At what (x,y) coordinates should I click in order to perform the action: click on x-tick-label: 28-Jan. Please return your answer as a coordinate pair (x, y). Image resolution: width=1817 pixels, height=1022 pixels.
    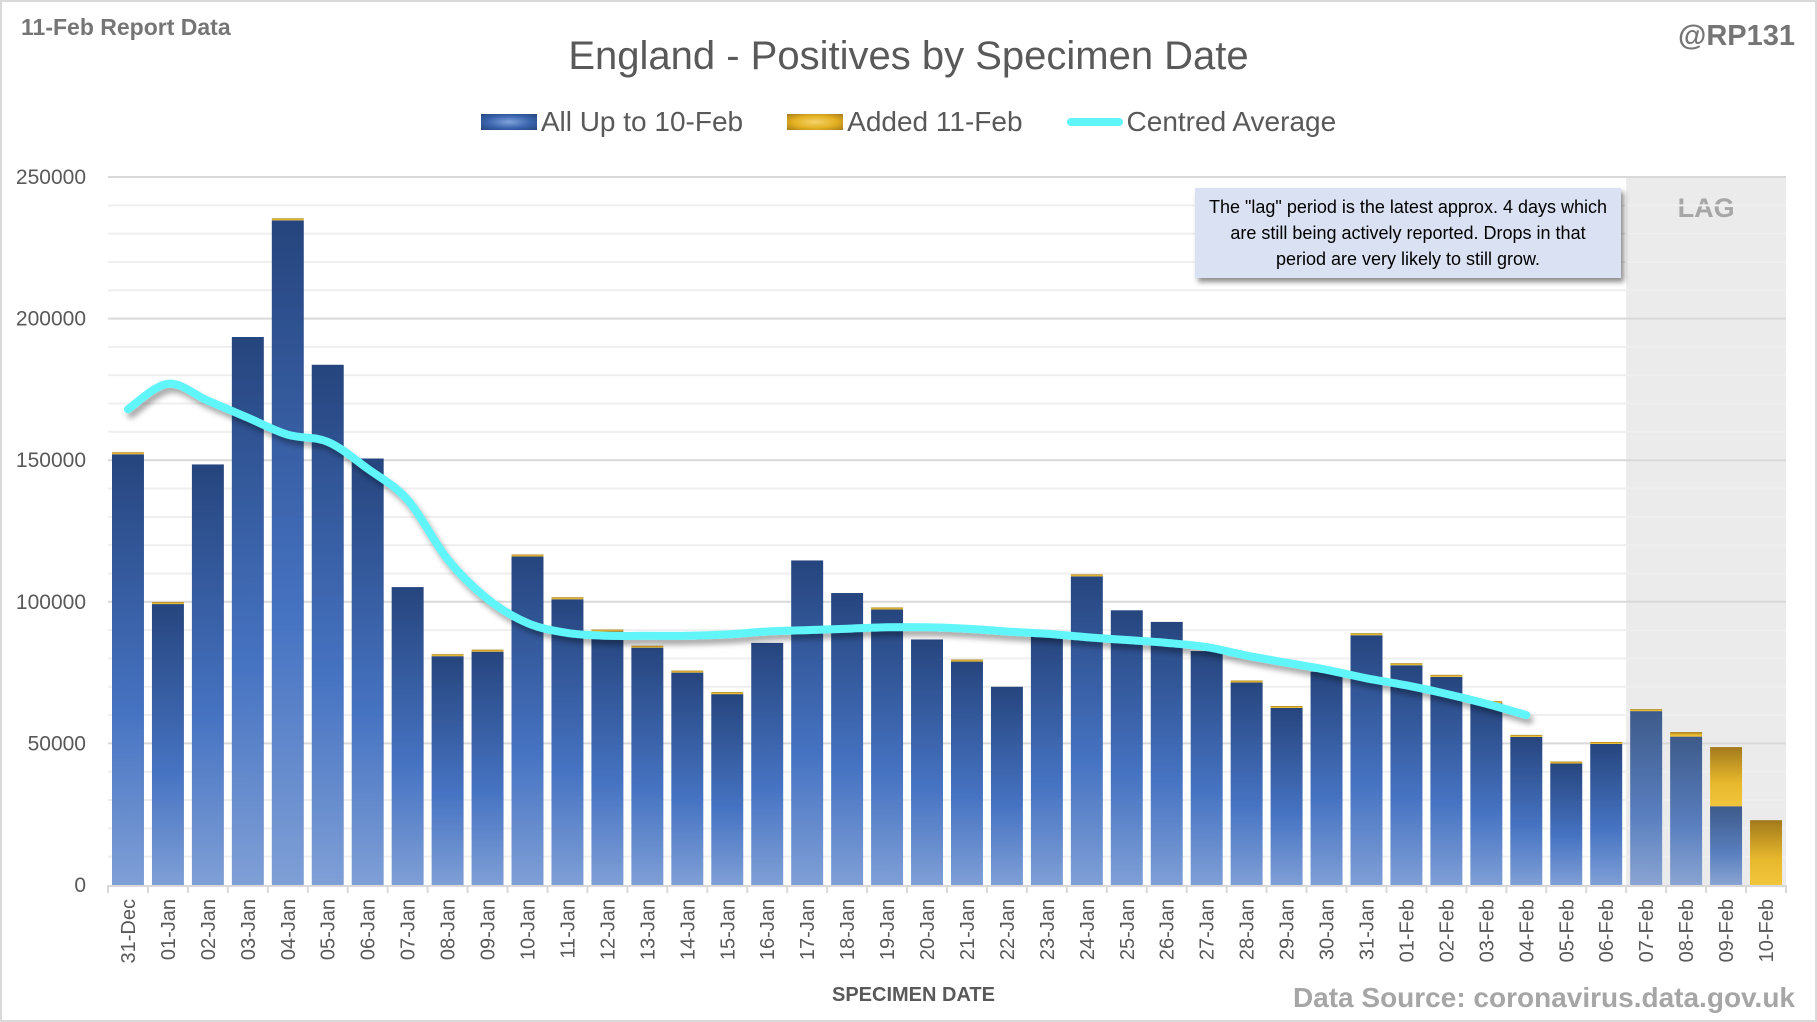
    Looking at the image, I should click on (1248, 929).